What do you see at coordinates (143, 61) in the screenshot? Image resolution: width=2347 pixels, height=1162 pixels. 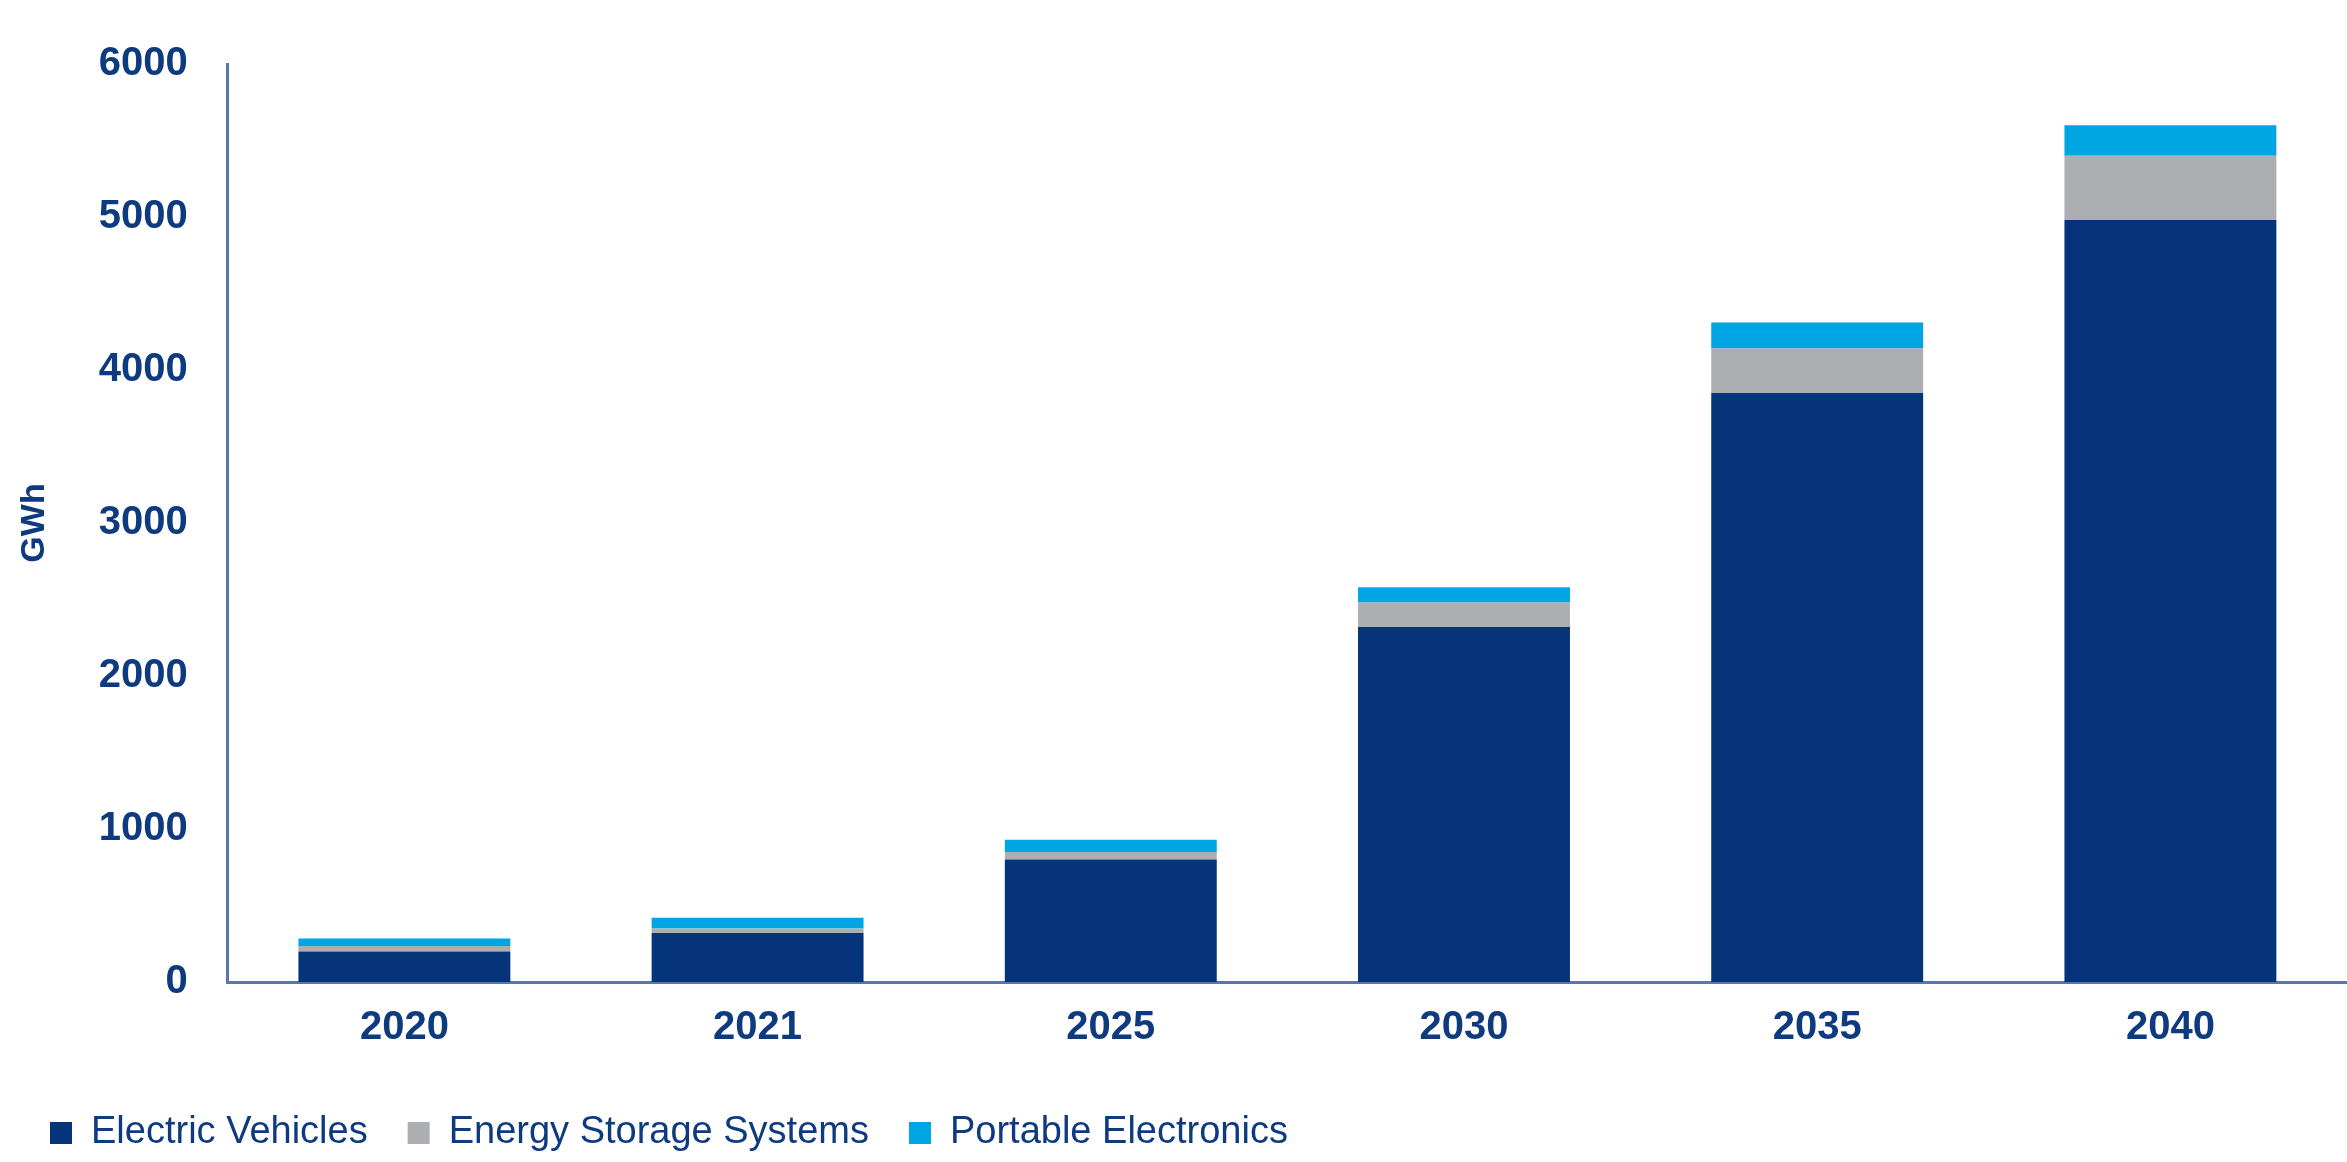 I see `y-tick-label: 6000` at bounding box center [143, 61].